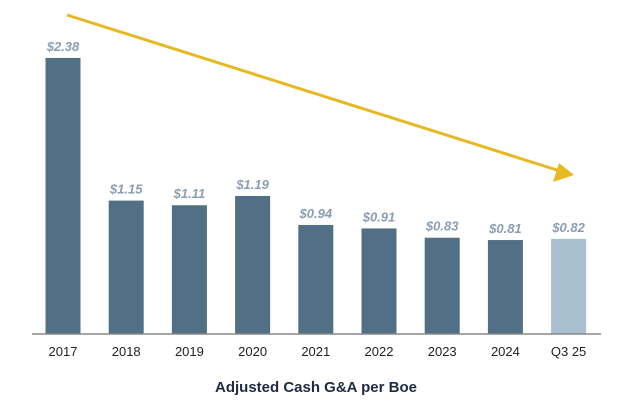  I want to click on x-tick-label: 2018, so click(126, 351).